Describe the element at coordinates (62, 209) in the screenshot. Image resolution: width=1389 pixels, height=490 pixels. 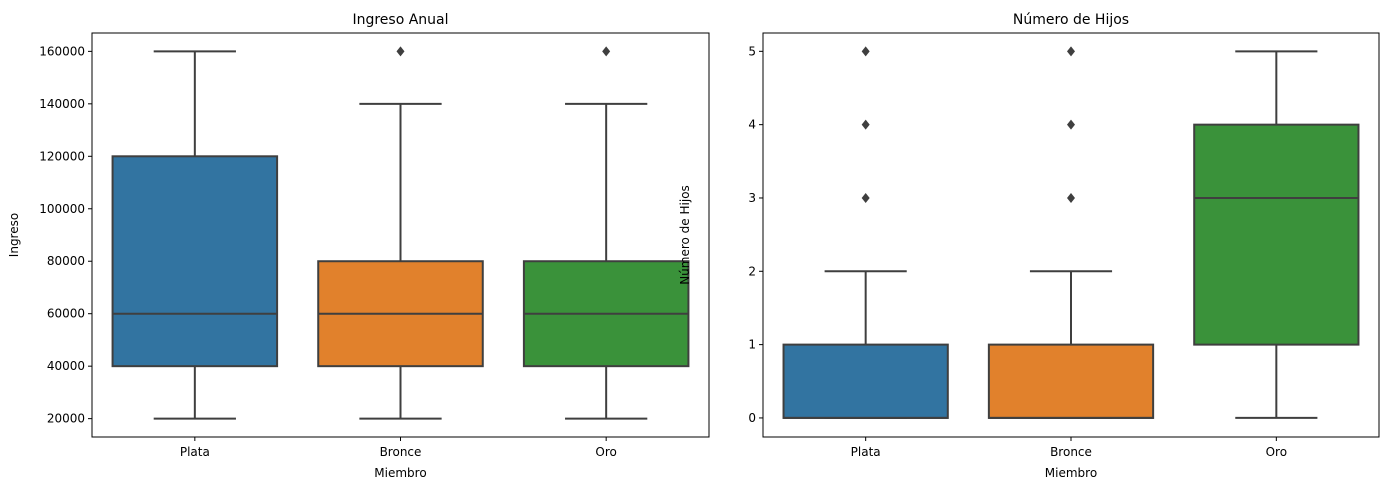
I see `y-tick-label: 100000` at that location.